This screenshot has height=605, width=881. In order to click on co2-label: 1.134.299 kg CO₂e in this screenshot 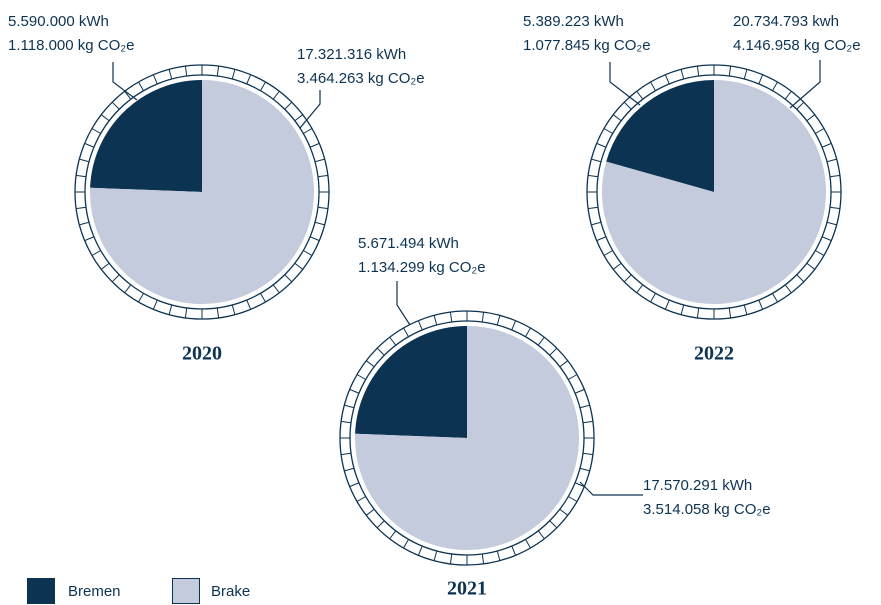, I will do `click(422, 267)`.